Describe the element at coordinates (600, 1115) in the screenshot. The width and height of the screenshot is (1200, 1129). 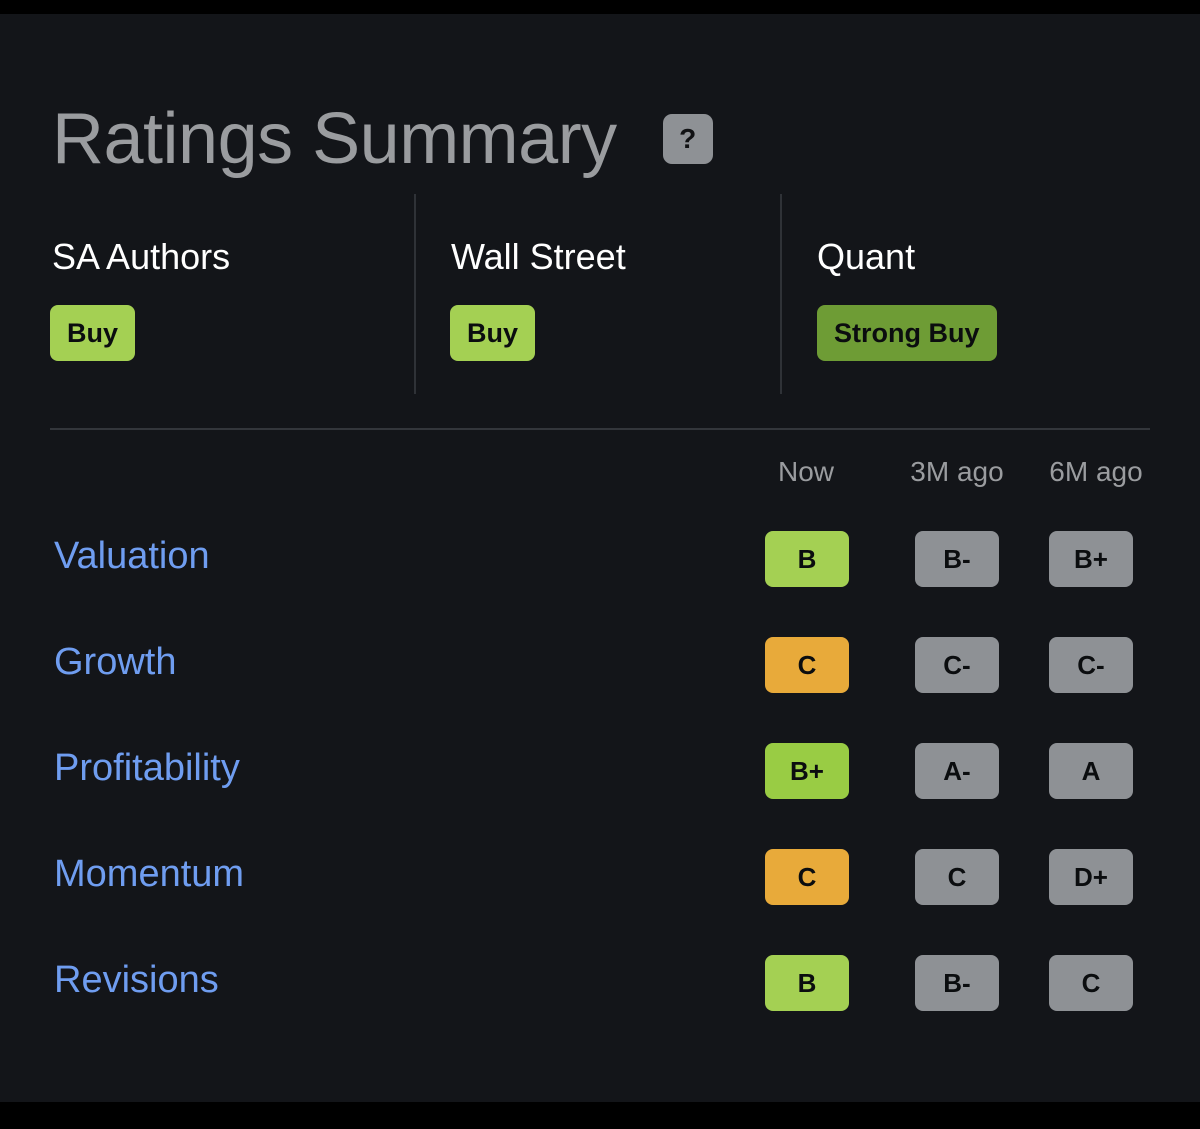
I see `bottom-strip` at that location.